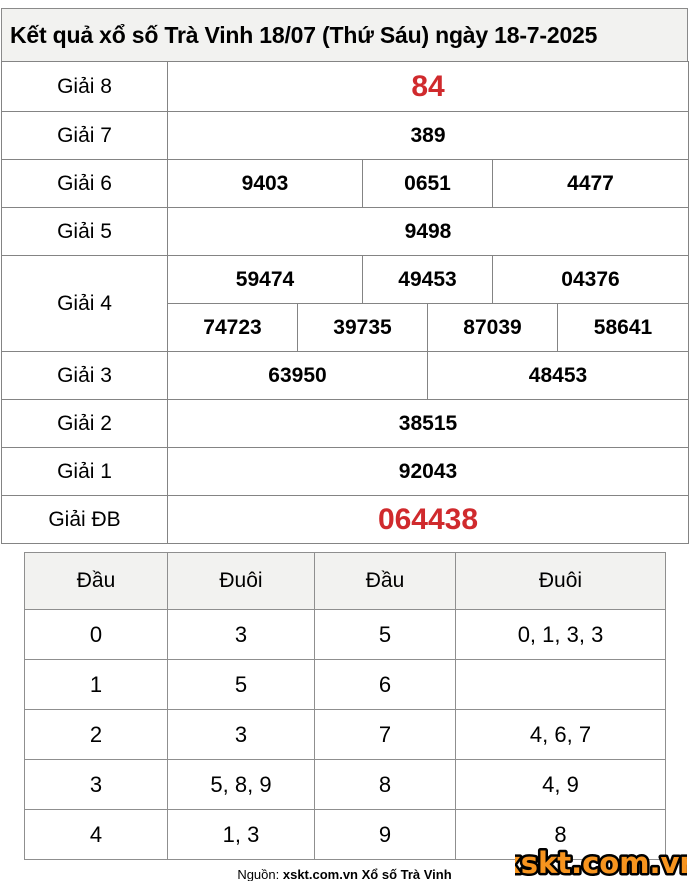 The image size is (689, 881). Describe the element at coordinates (96, 734) in the screenshot. I see `head-tail-cell: 2` at that location.